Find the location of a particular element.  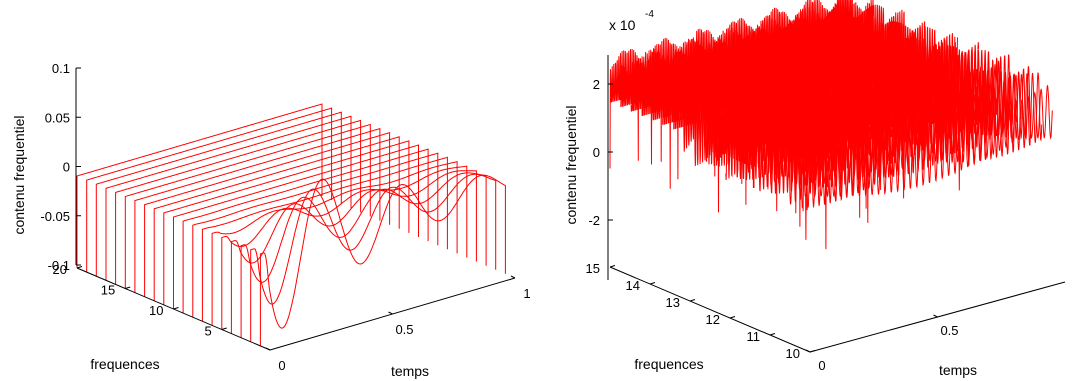

left-series-line-f20 is located at coordinates (199, 185).